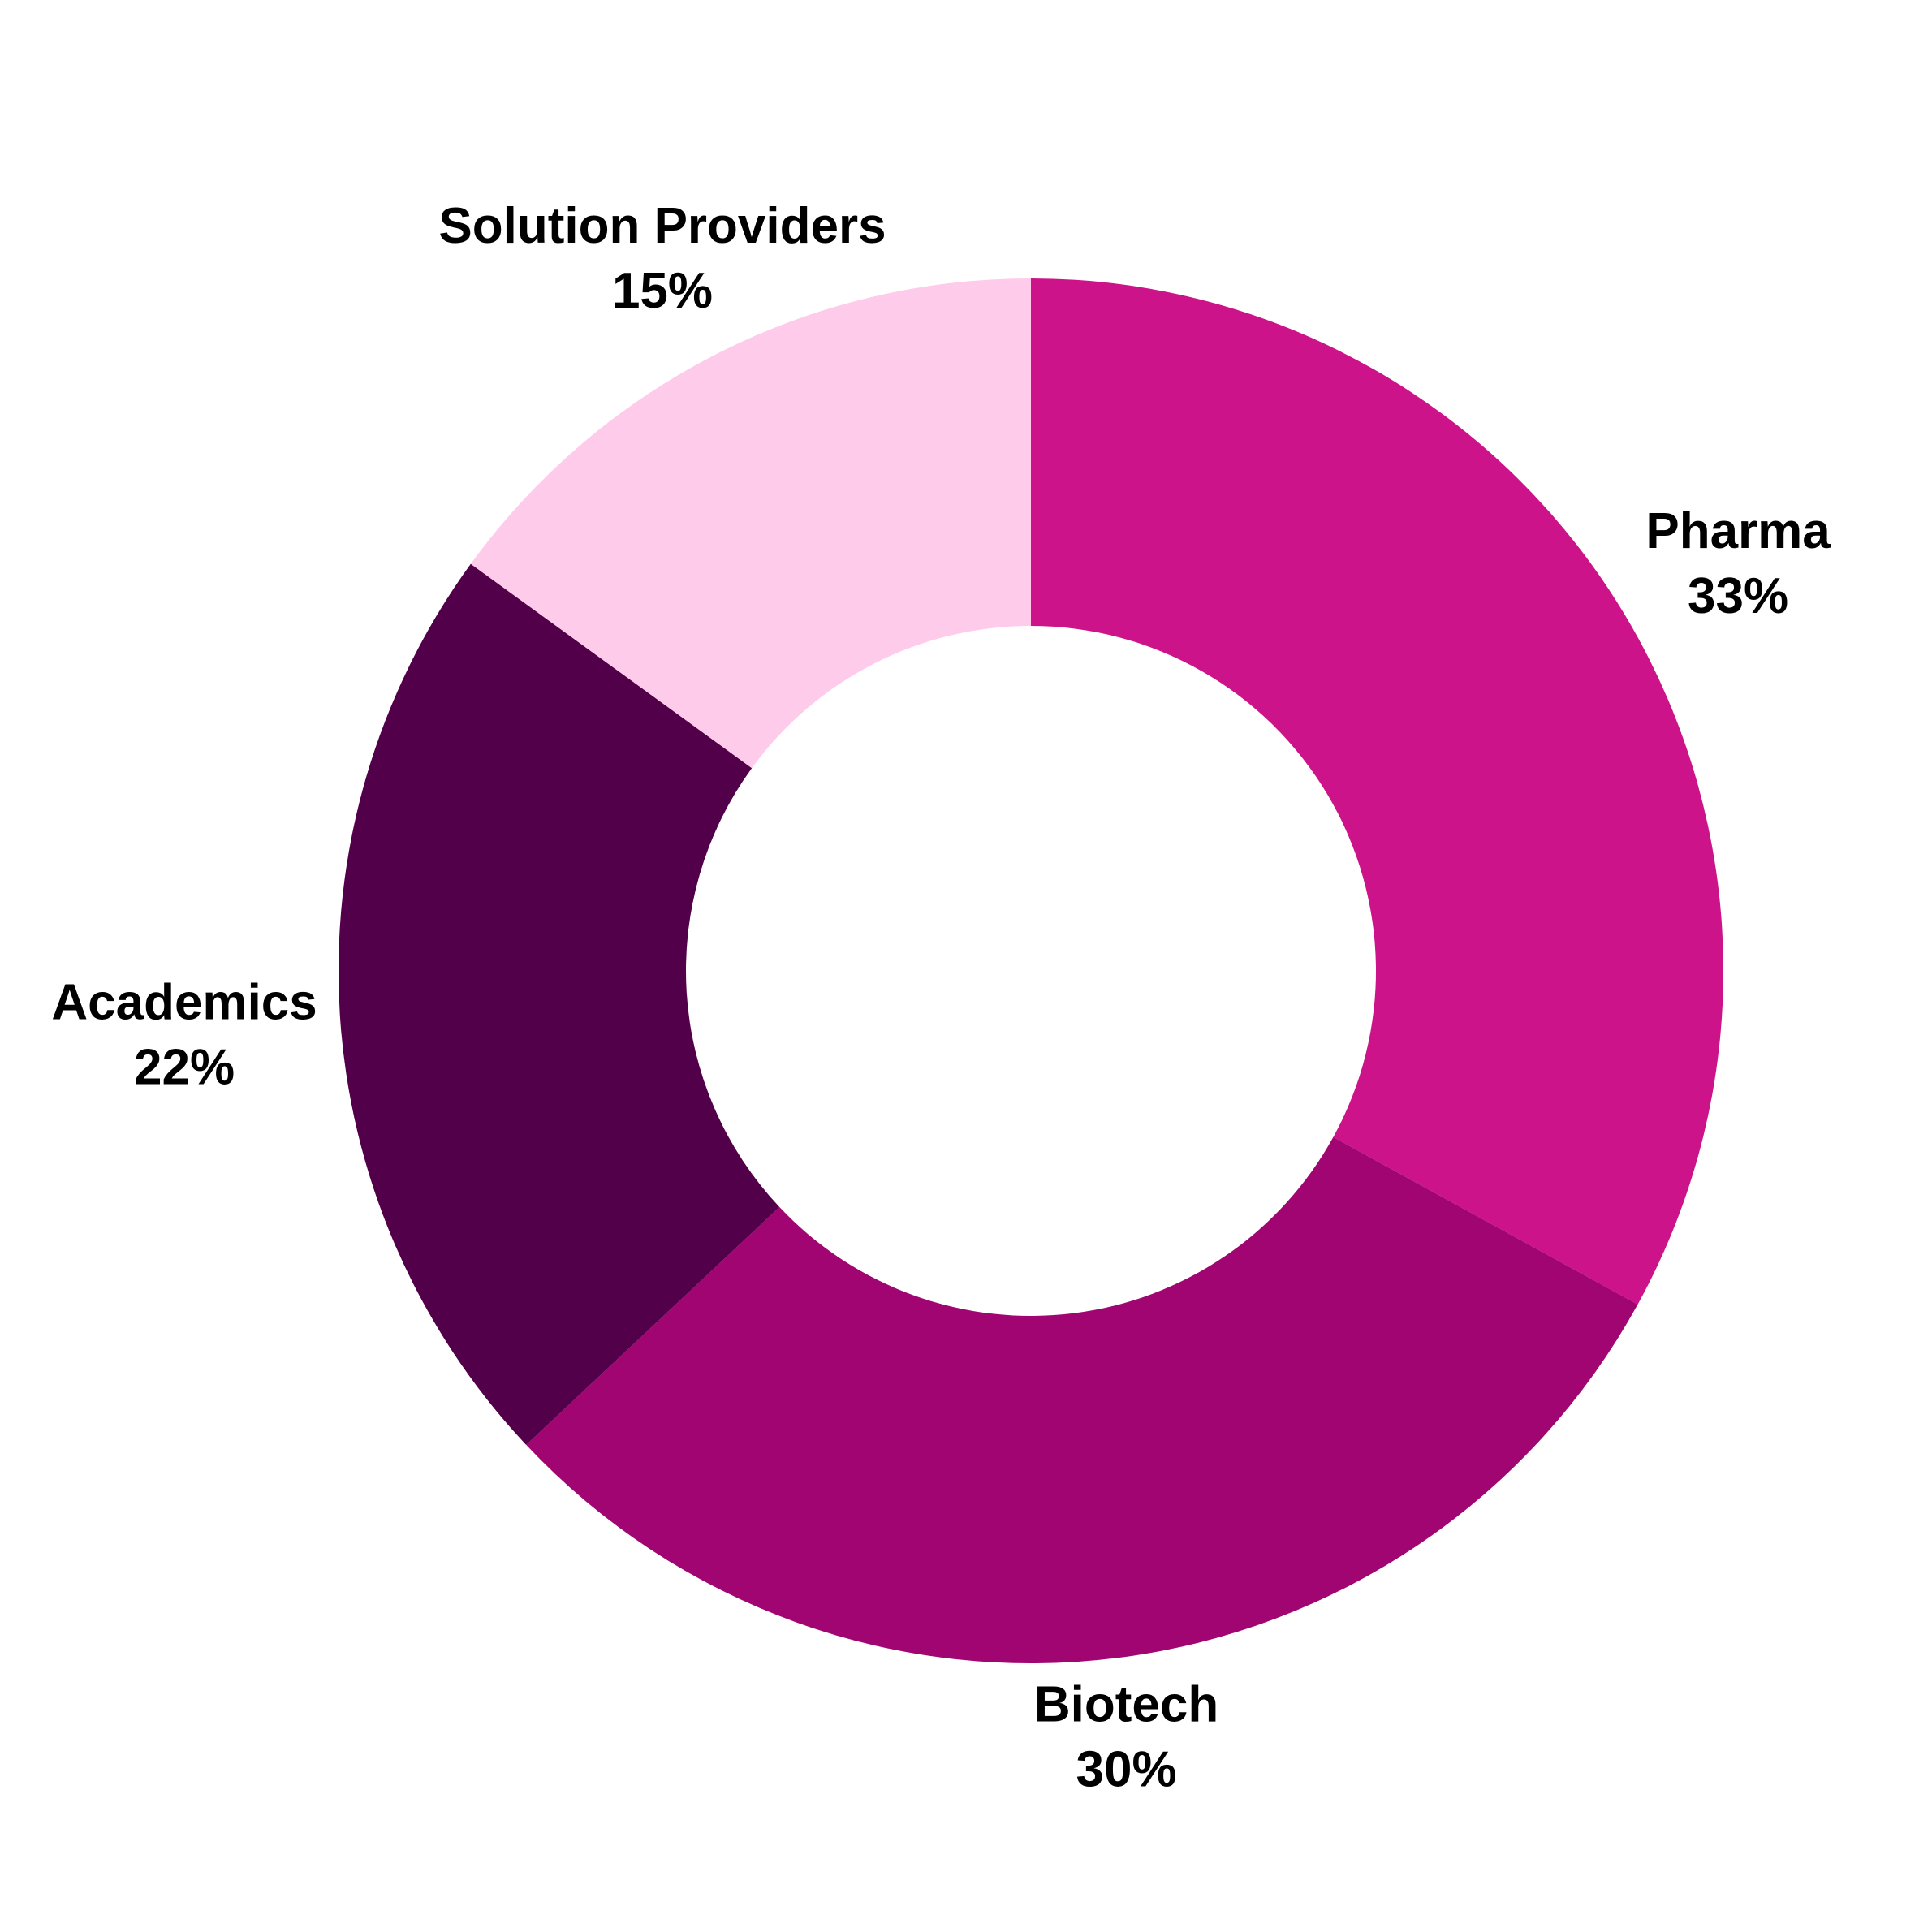 This screenshot has width=1932, height=1932. Describe the element at coordinates (1126, 1737) in the screenshot. I see `slice-label-biotech: Biotech 30%` at that location.